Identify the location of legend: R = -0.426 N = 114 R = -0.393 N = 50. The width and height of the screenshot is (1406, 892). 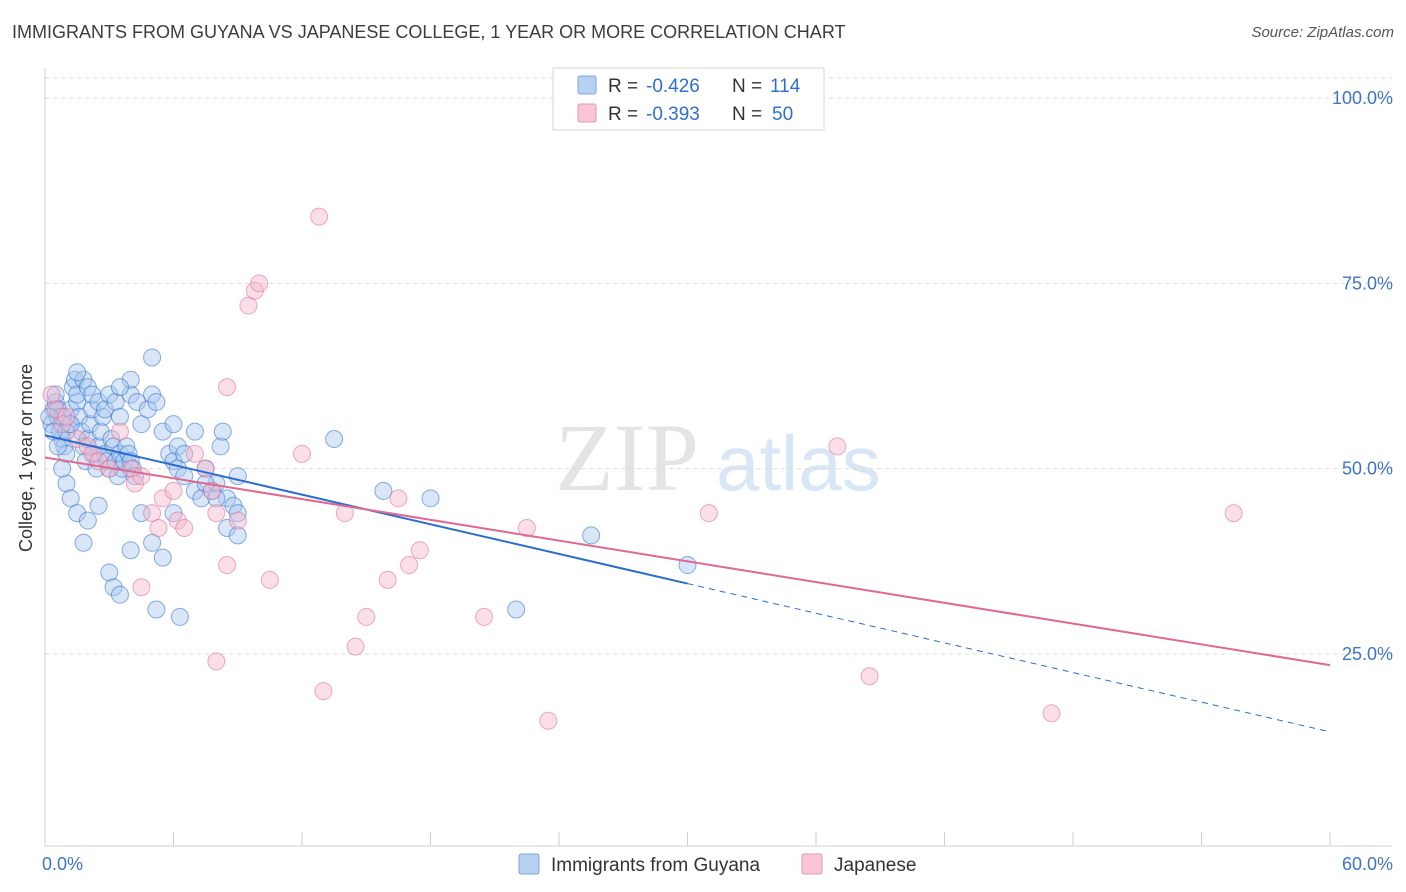
(688, 99).